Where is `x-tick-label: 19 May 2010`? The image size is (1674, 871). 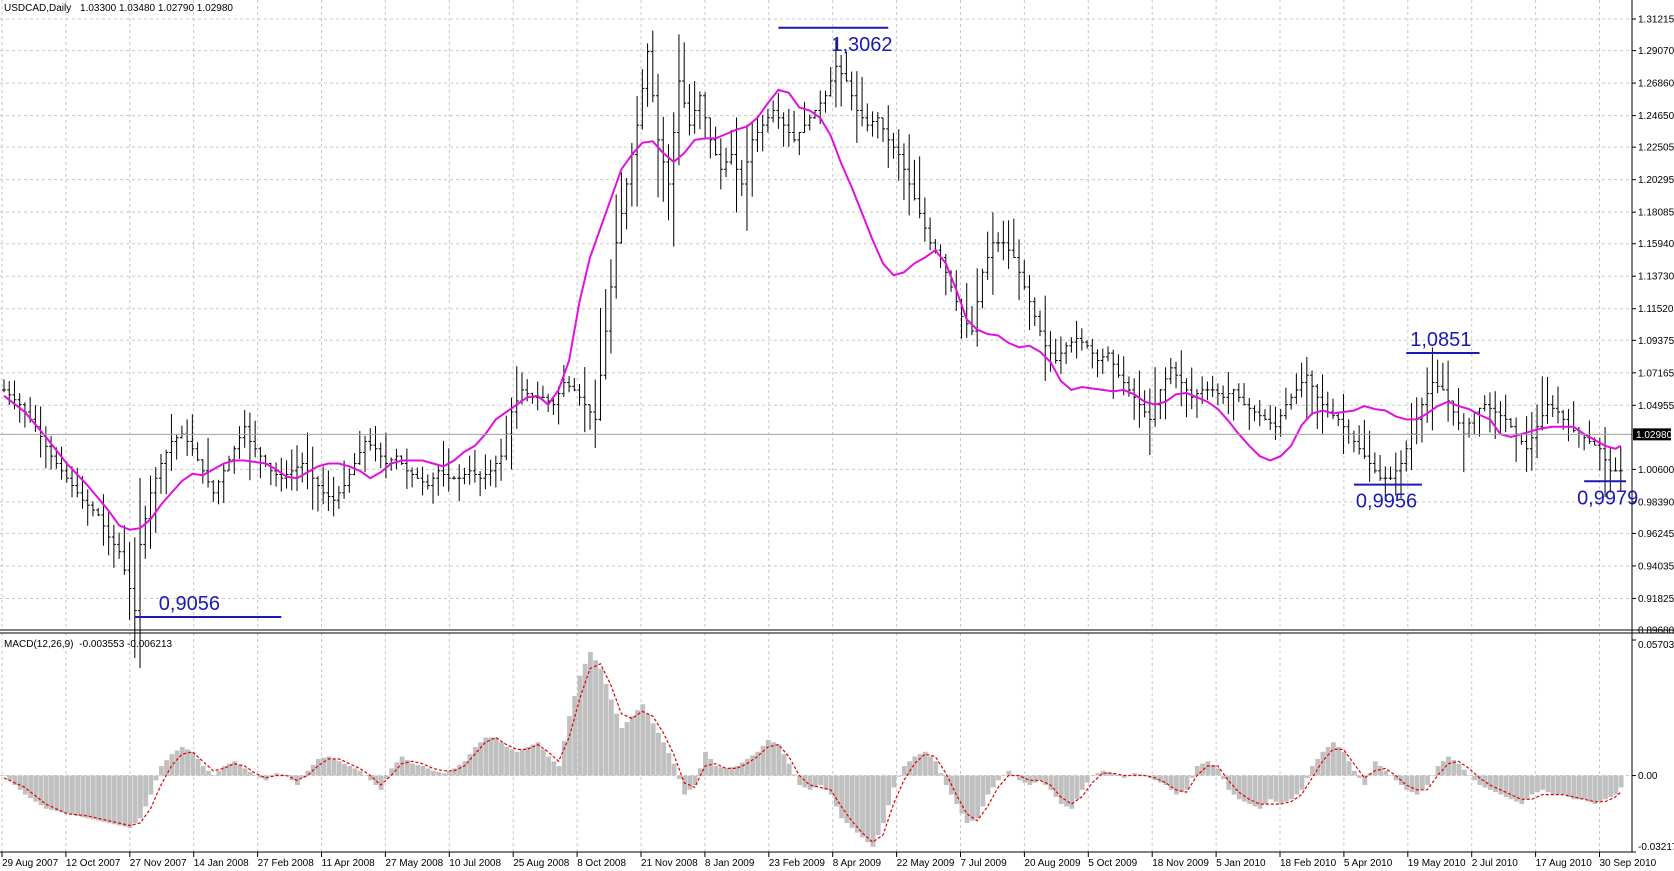
x-tick-label: 19 May 2010 is located at coordinates (1437, 863).